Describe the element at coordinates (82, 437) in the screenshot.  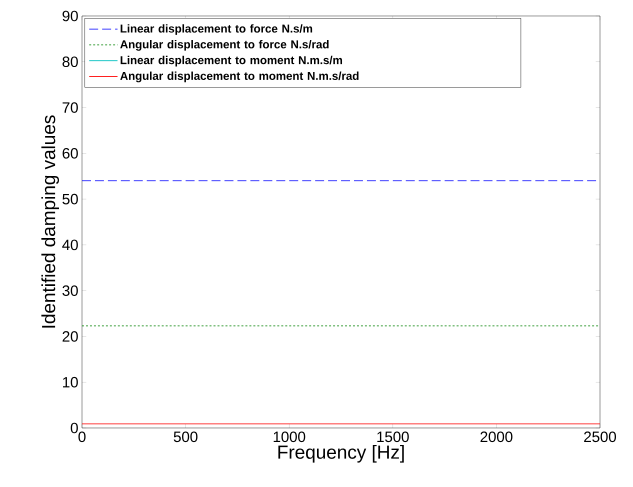
I see `x-tick-label: 0` at that location.